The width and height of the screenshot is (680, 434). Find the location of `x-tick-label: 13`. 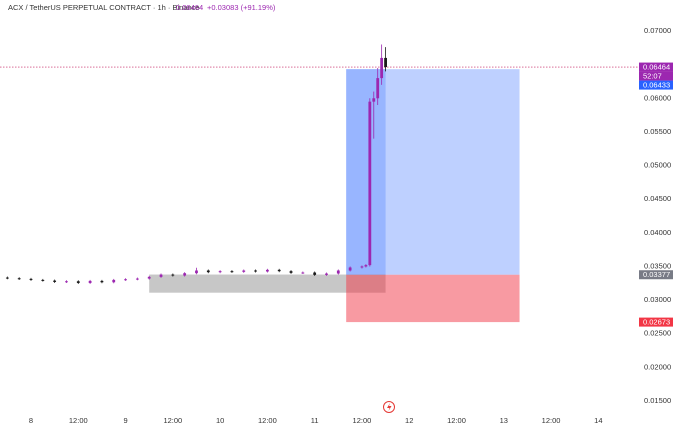

x-tick-label: 13 is located at coordinates (504, 420).